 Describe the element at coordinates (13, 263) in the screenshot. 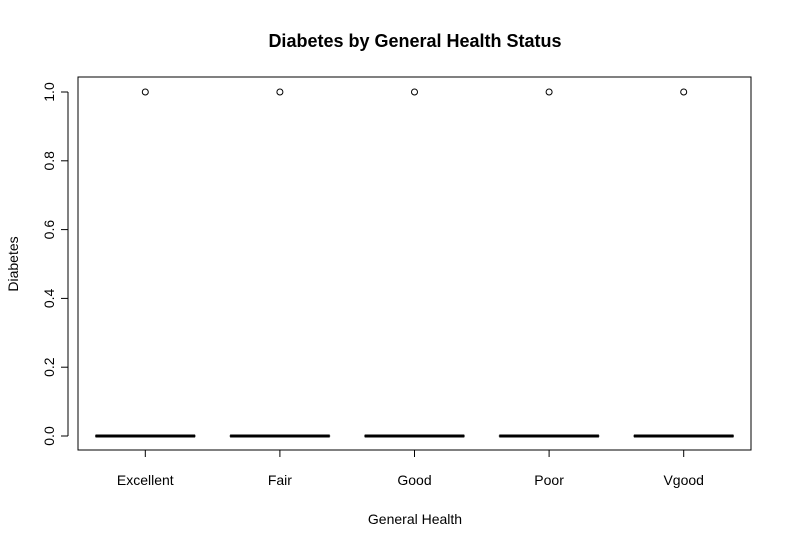

I see `y-axis-label: Diabetes` at that location.